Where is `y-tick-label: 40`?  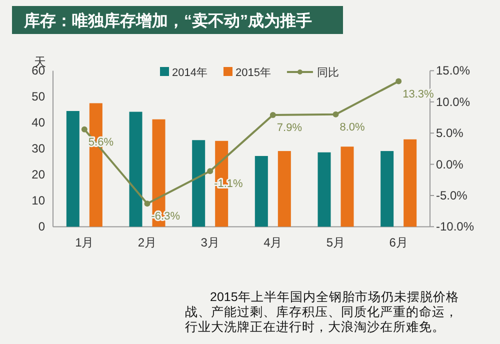
y-tick-label: 40 is located at coordinates (39, 123).